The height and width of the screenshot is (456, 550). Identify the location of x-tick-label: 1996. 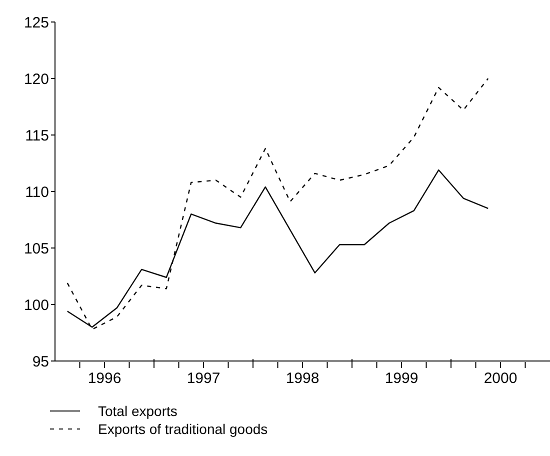
(105, 378).